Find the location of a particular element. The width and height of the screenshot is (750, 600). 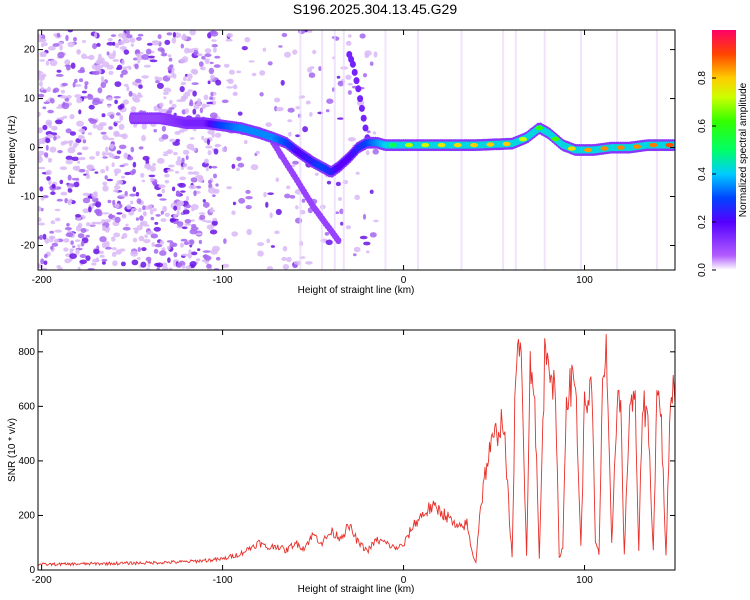

colorbar-tick-label: 0.8 is located at coordinates (702, 78).